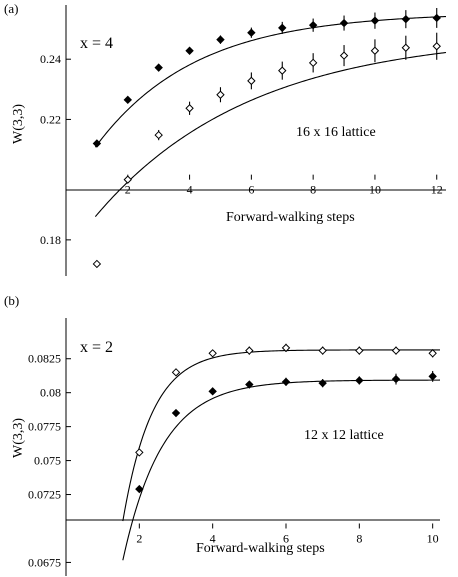 The image size is (458, 577). I want to click on y-tick-label: 0.0675, so click(44, 562).